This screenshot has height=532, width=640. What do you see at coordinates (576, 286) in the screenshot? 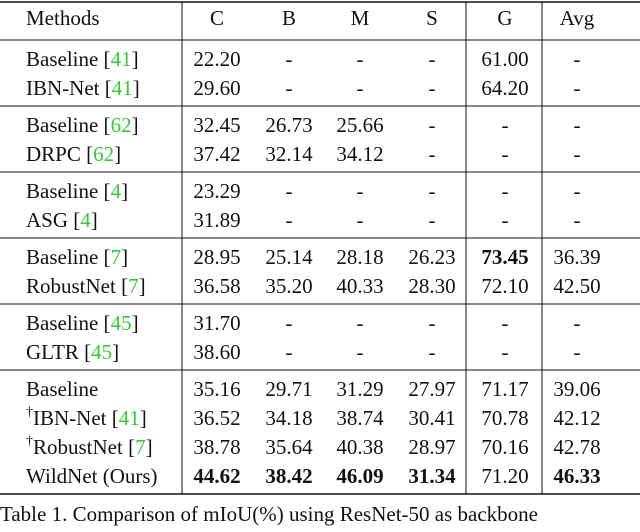
I see `value-cell: 42.50` at bounding box center [576, 286].